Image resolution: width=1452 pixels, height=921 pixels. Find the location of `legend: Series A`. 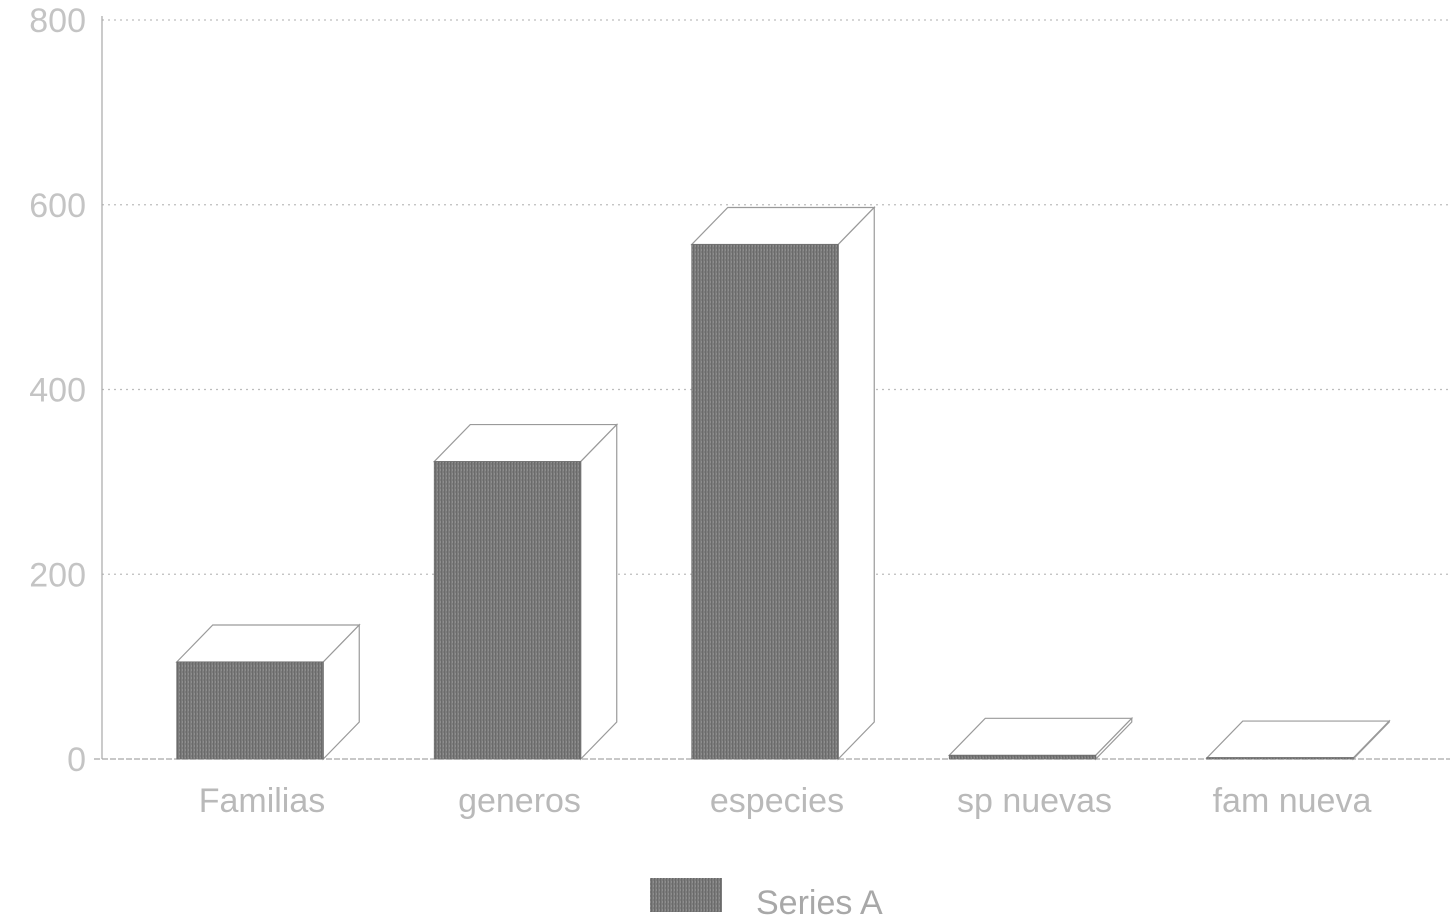

legend: Series A is located at coordinates (766, 899).